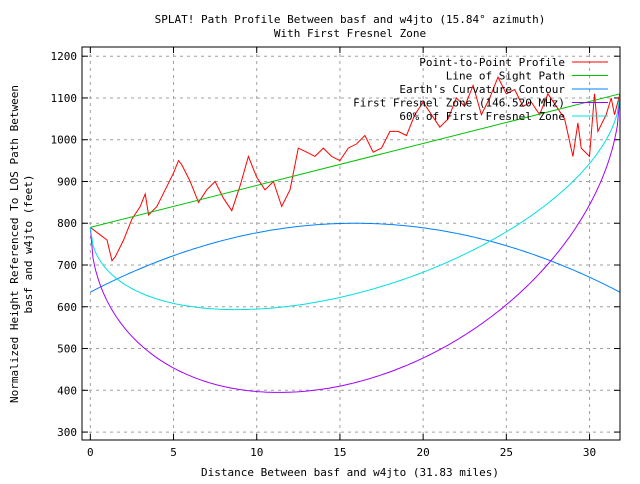 Image resolution: width=640 pixels, height=484 pixels. I want to click on y-tick-label: 800, so click(67, 223).